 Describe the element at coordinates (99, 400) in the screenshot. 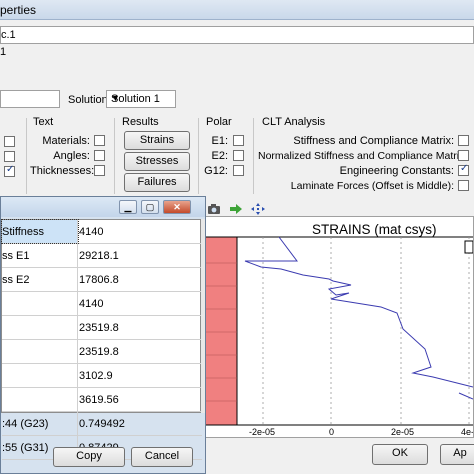

I see `constant-value-cell: 3619.56` at that location.